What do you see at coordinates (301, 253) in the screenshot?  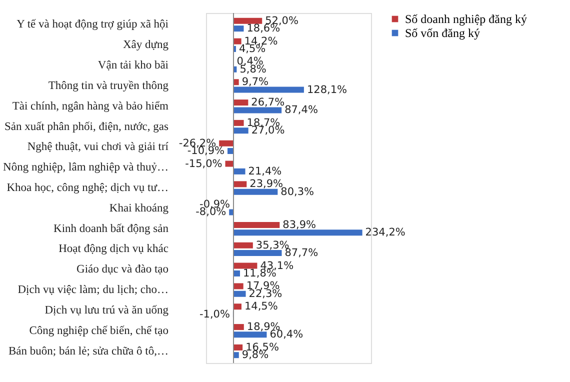 I see `data-label: 87,7%` at bounding box center [301, 253].